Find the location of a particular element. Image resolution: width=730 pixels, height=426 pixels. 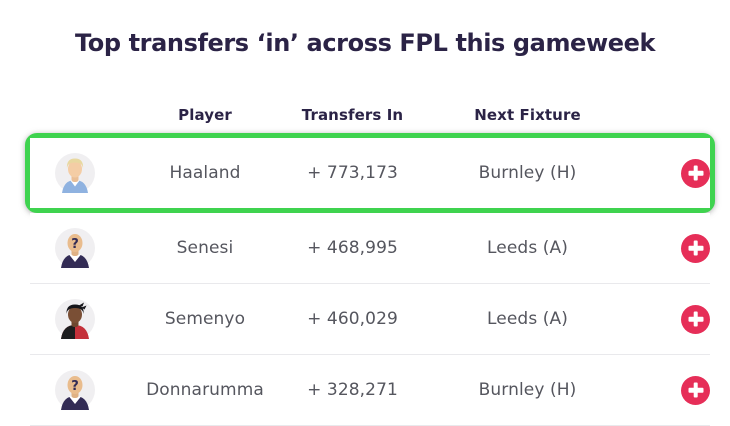

transfers-in-value: + 460,029 is located at coordinates (352, 319).